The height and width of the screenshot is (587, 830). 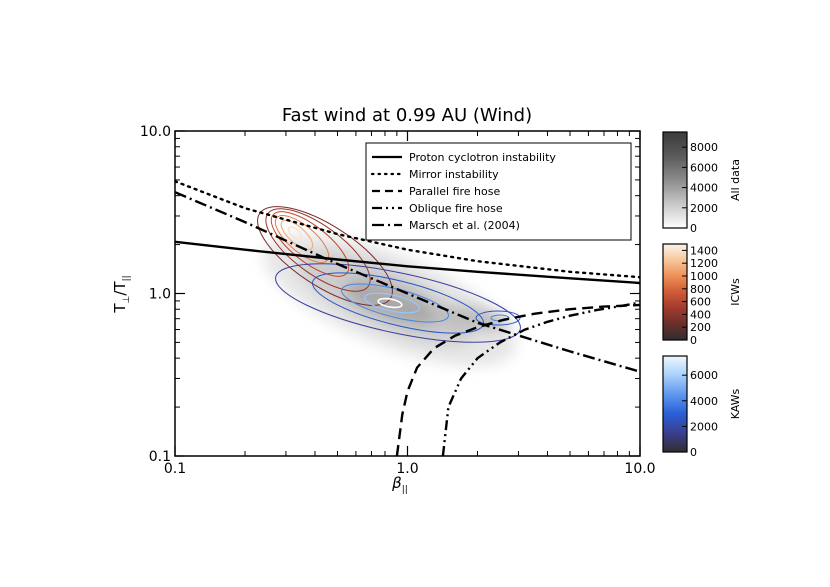 What do you see at coordinates (693, 228) in the screenshot?
I see `colorbar-all-data-tick-label: 0` at bounding box center [693, 228].